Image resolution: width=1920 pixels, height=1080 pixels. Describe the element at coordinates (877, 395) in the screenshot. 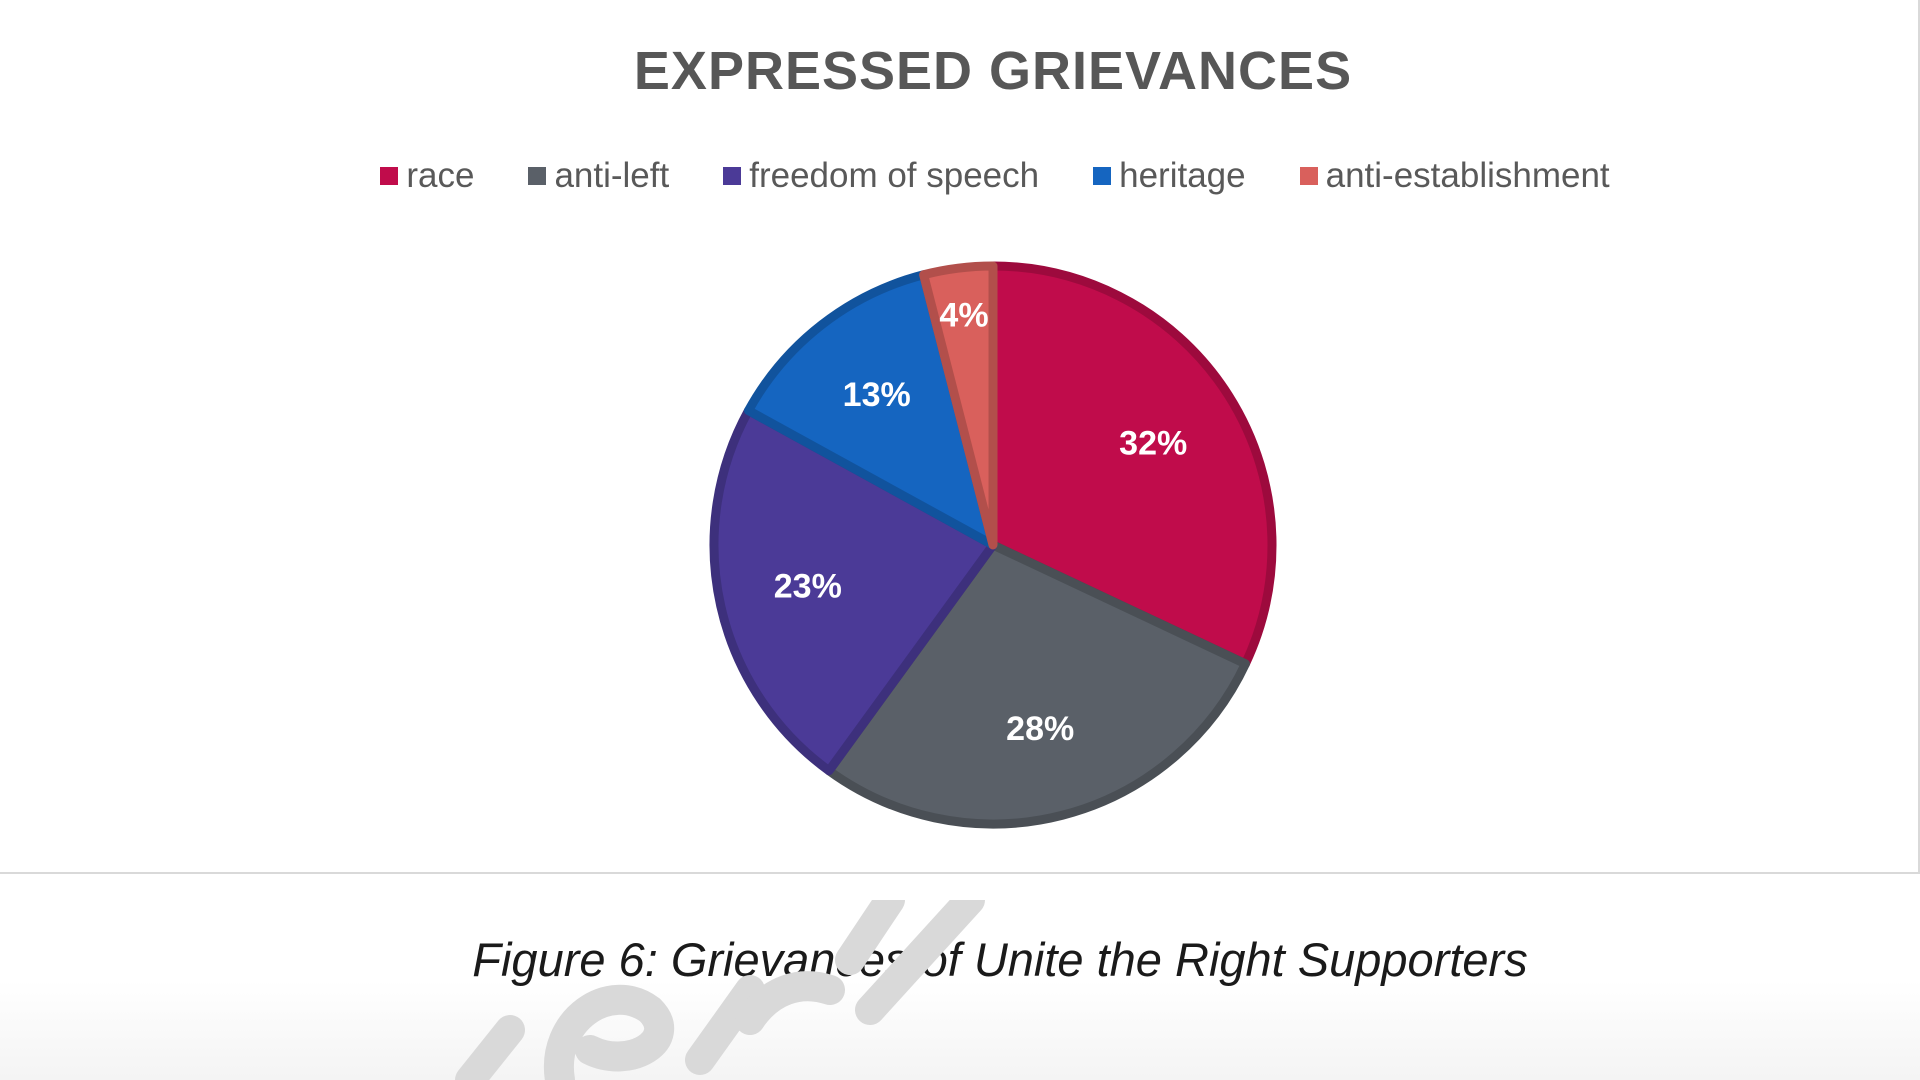

I see `pie-data-label: 13%` at that location.